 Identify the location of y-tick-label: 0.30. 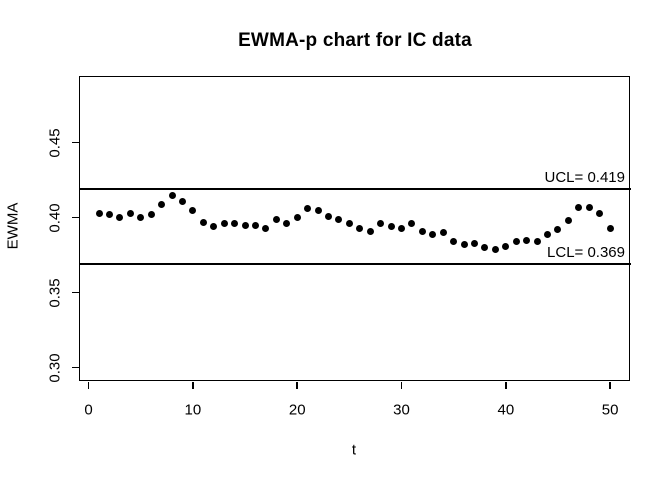
(55, 367).